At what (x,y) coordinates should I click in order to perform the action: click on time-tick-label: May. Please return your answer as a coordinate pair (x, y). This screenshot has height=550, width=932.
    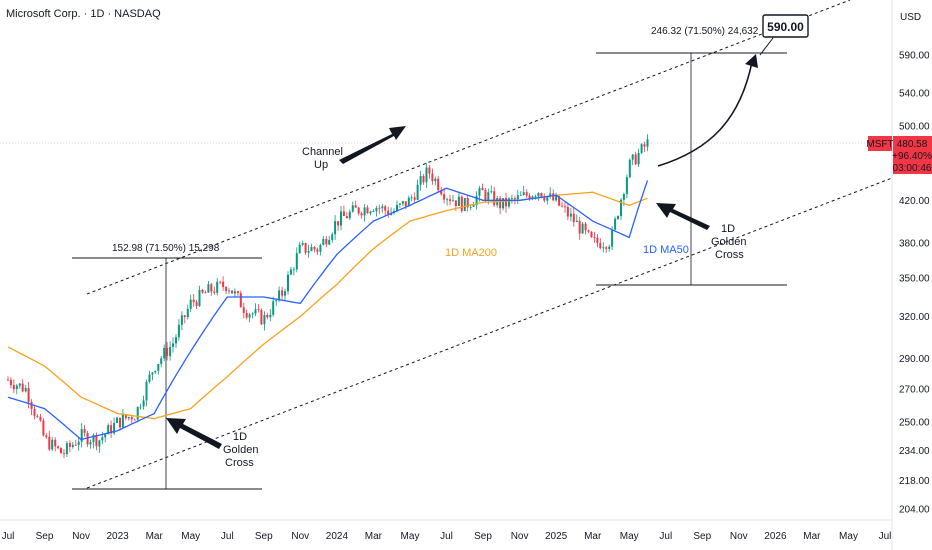
    Looking at the image, I should click on (848, 536).